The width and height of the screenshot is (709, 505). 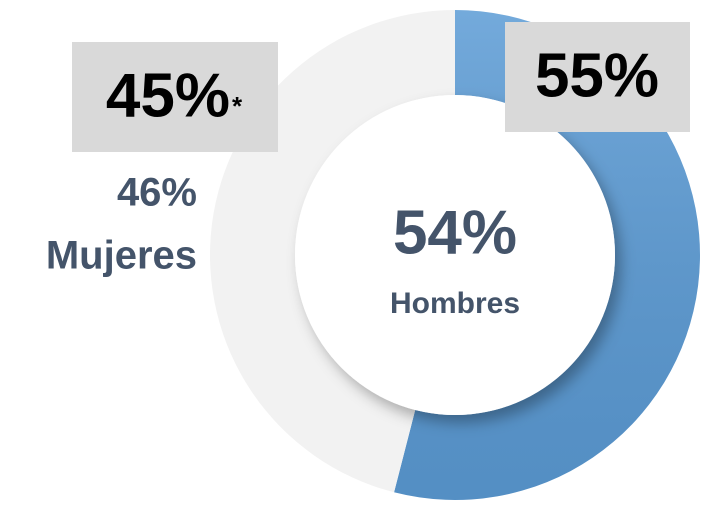 I want to click on category-label: Hombres, so click(x=455, y=303).